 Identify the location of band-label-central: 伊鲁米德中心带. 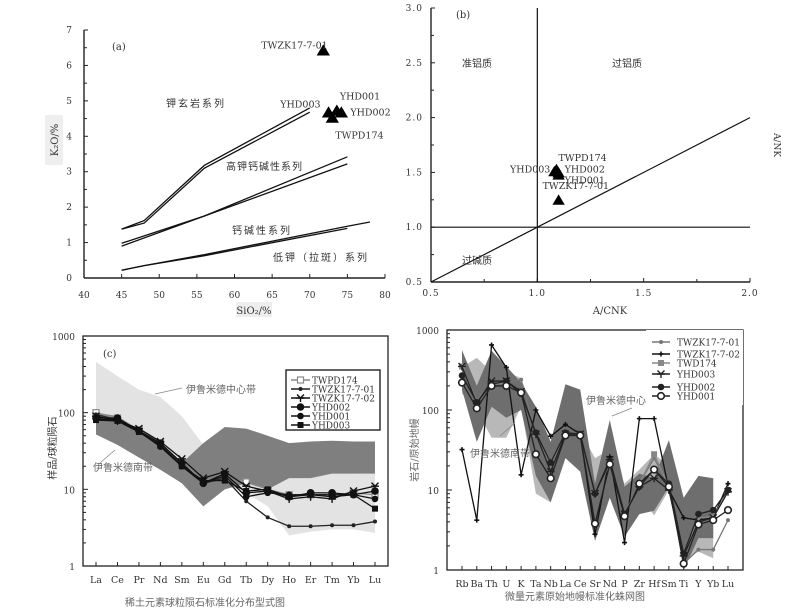
(221, 389).